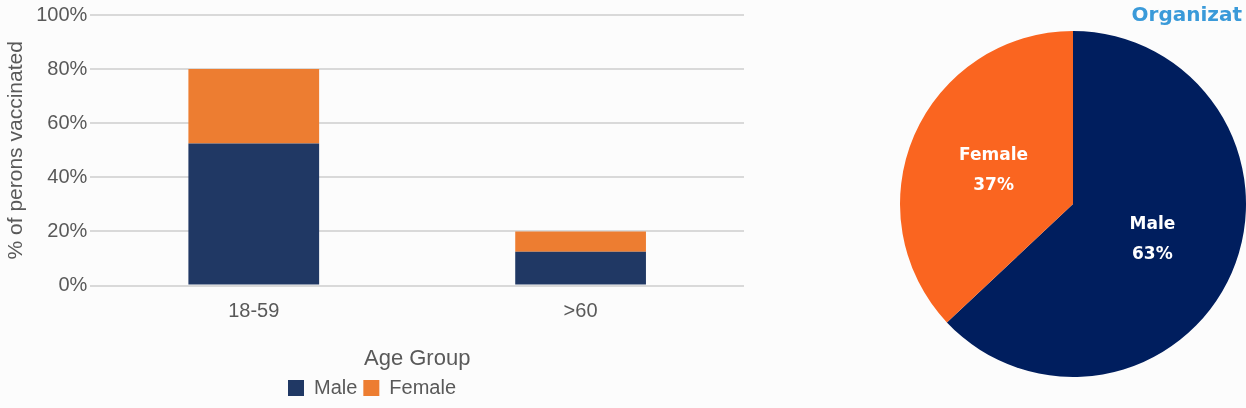  What do you see at coordinates (580, 310) in the screenshot?
I see `x-tick-label: >60` at bounding box center [580, 310].